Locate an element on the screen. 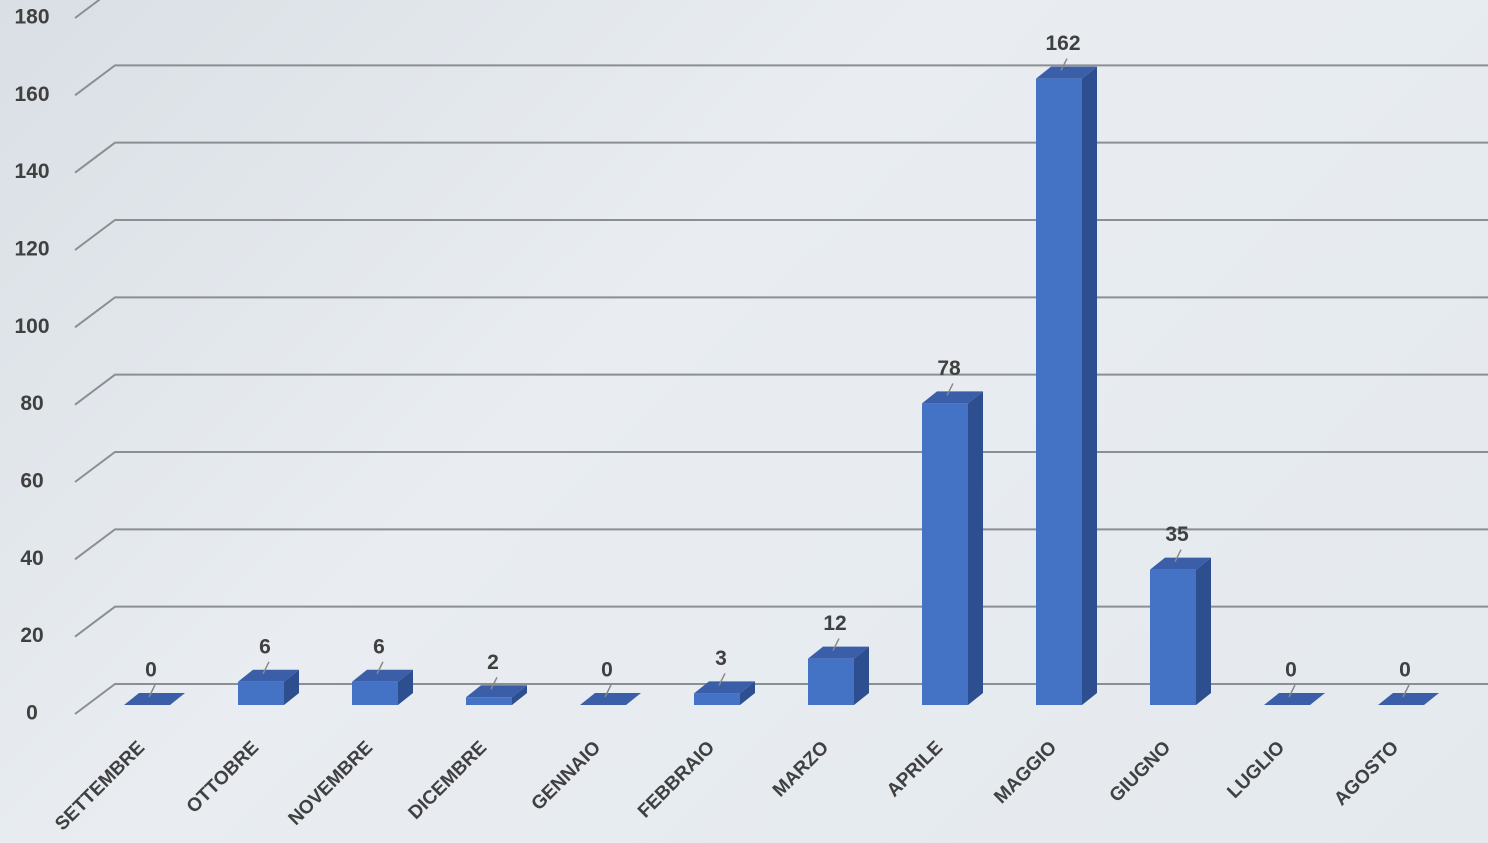 This screenshot has height=843, width=1488. x-tick-label: GIUGNO is located at coordinates (1140, 771).